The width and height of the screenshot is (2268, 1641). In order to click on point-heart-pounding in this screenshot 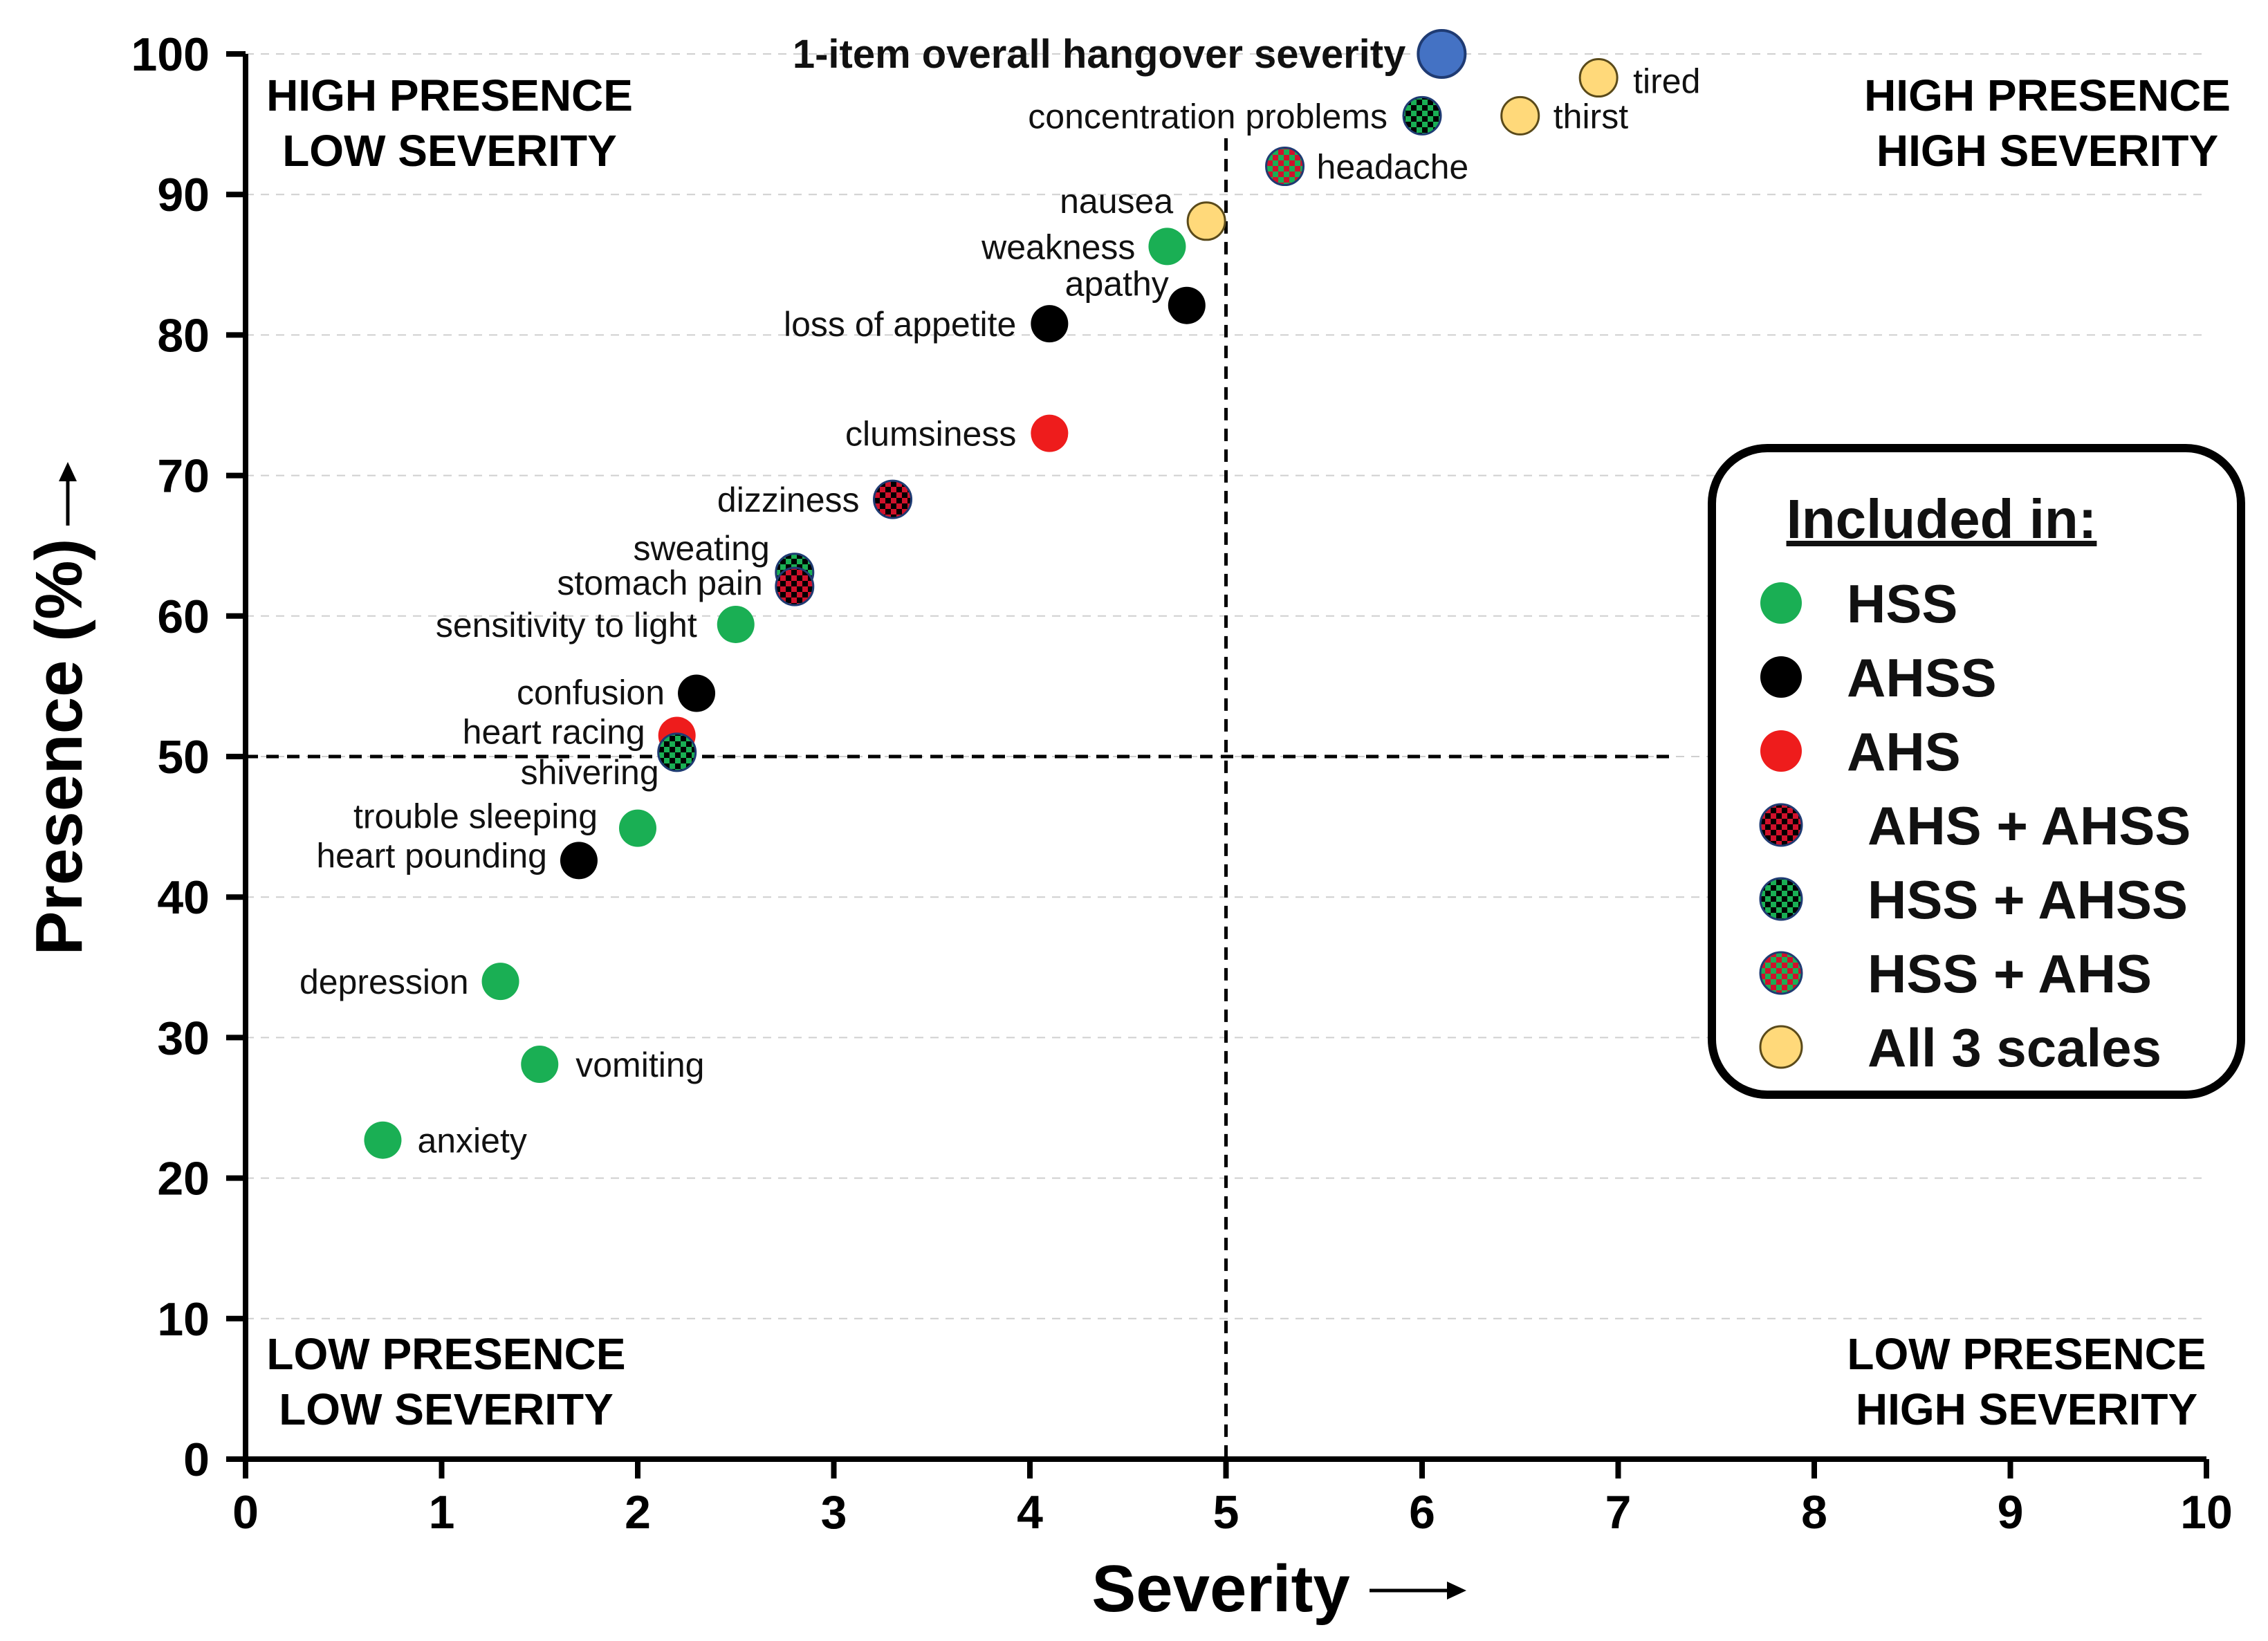, I will do `click(579, 861)`.